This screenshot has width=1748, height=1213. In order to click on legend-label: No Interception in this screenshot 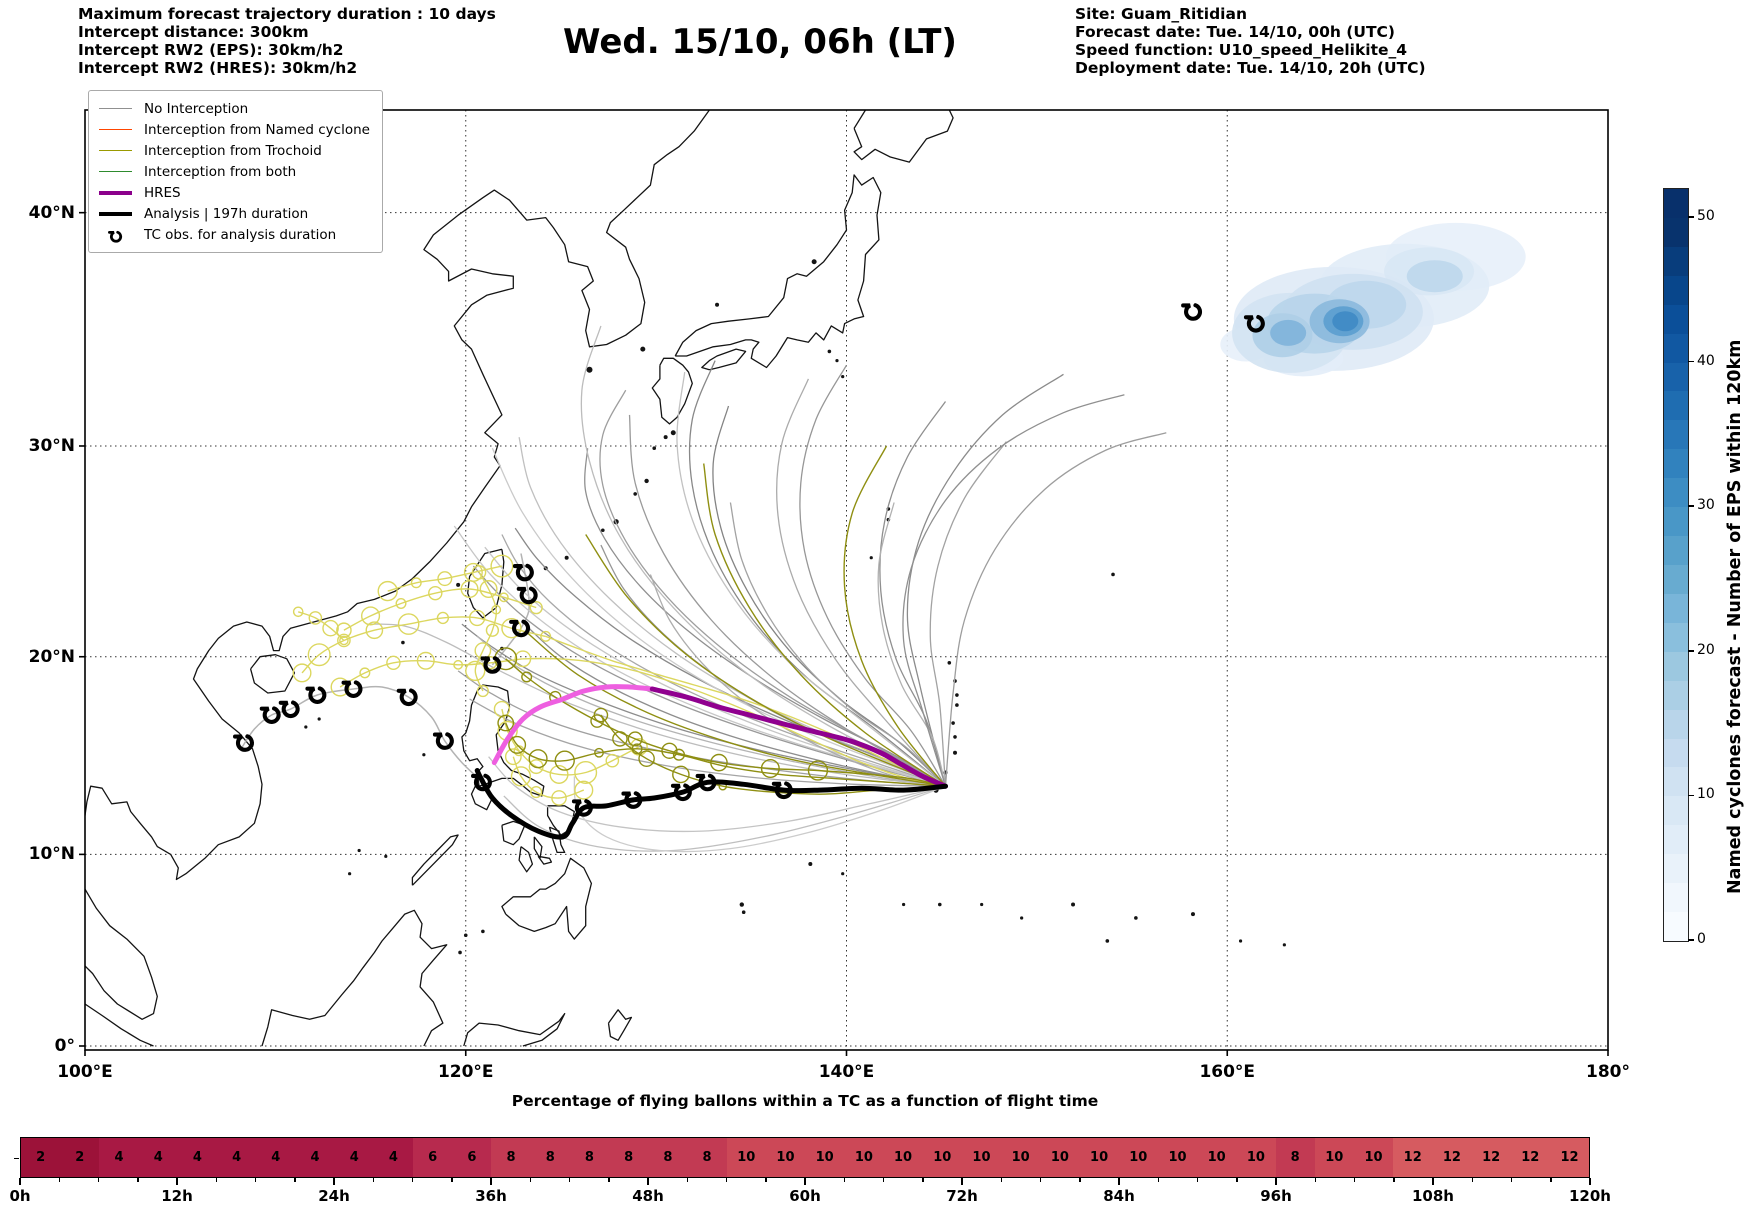, I will do `click(196, 108)`.